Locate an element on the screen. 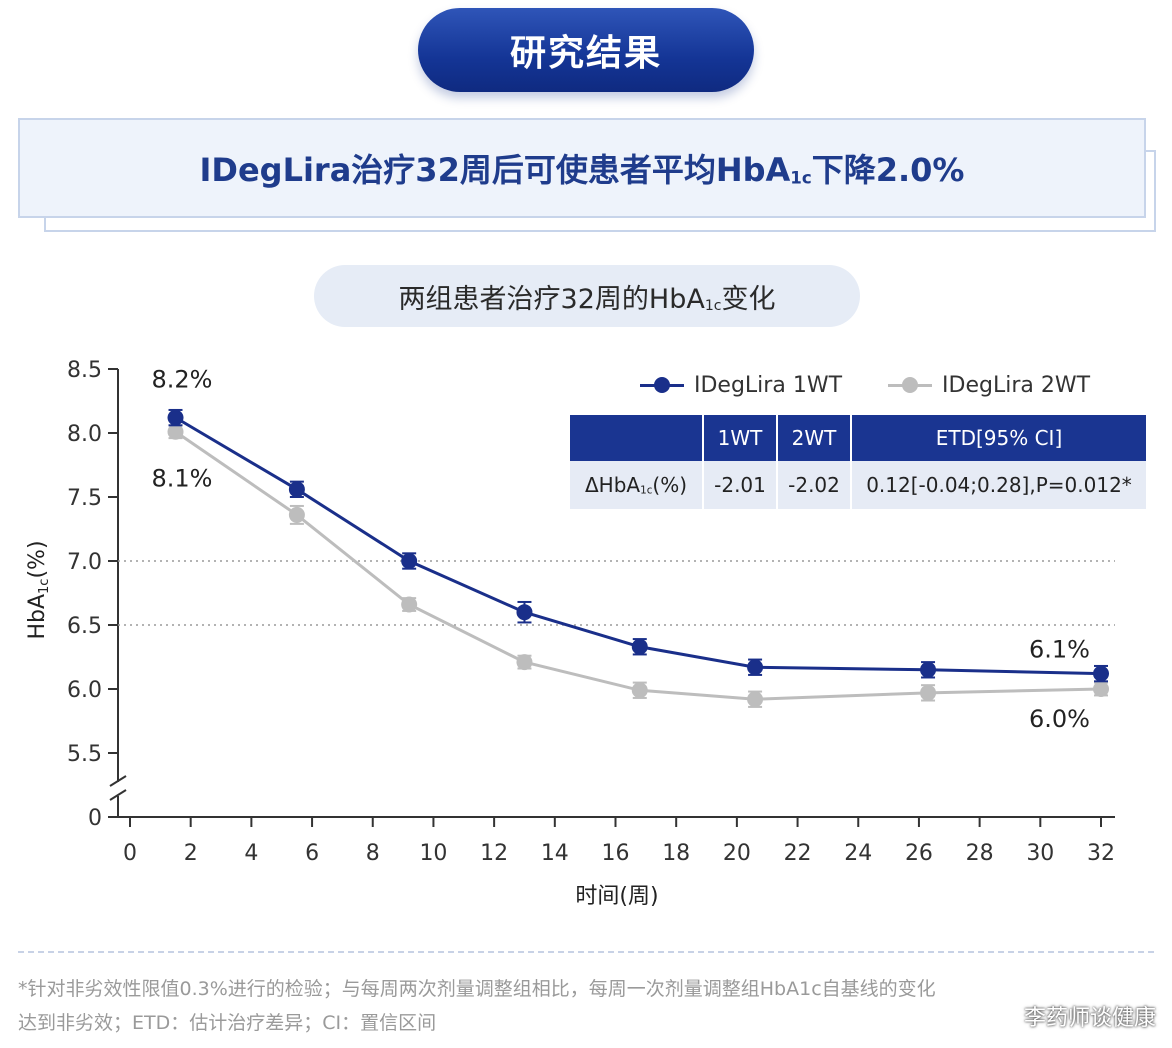 The image size is (1172, 1048). x-axis-title: 时间(周) is located at coordinates (616, 896).